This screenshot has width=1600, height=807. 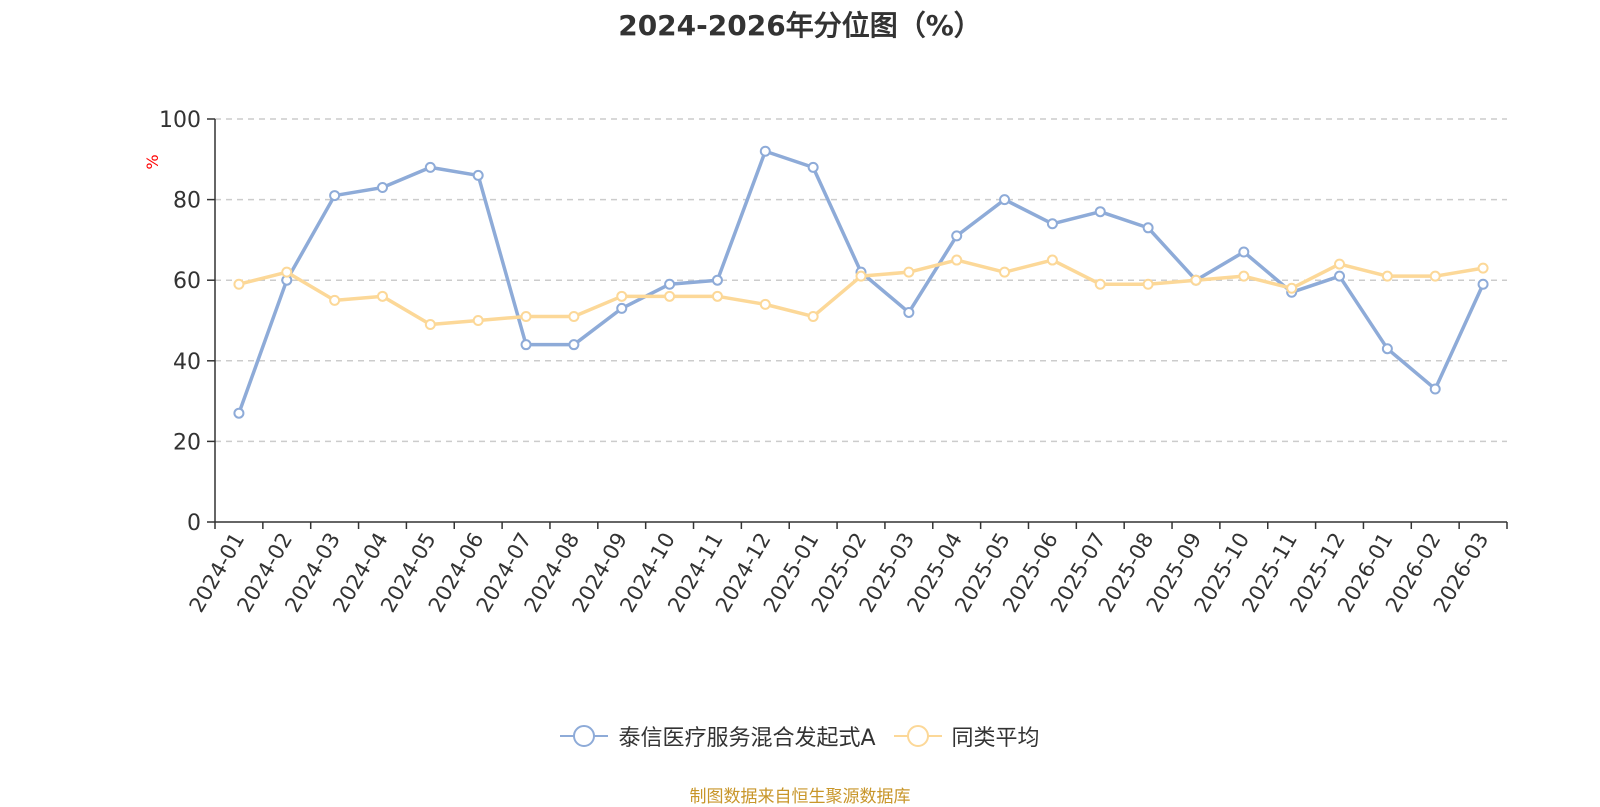 What do you see at coordinates (800, 797) in the screenshot?
I see `source-note: 制图数据来自恒生聚源数据库` at bounding box center [800, 797].